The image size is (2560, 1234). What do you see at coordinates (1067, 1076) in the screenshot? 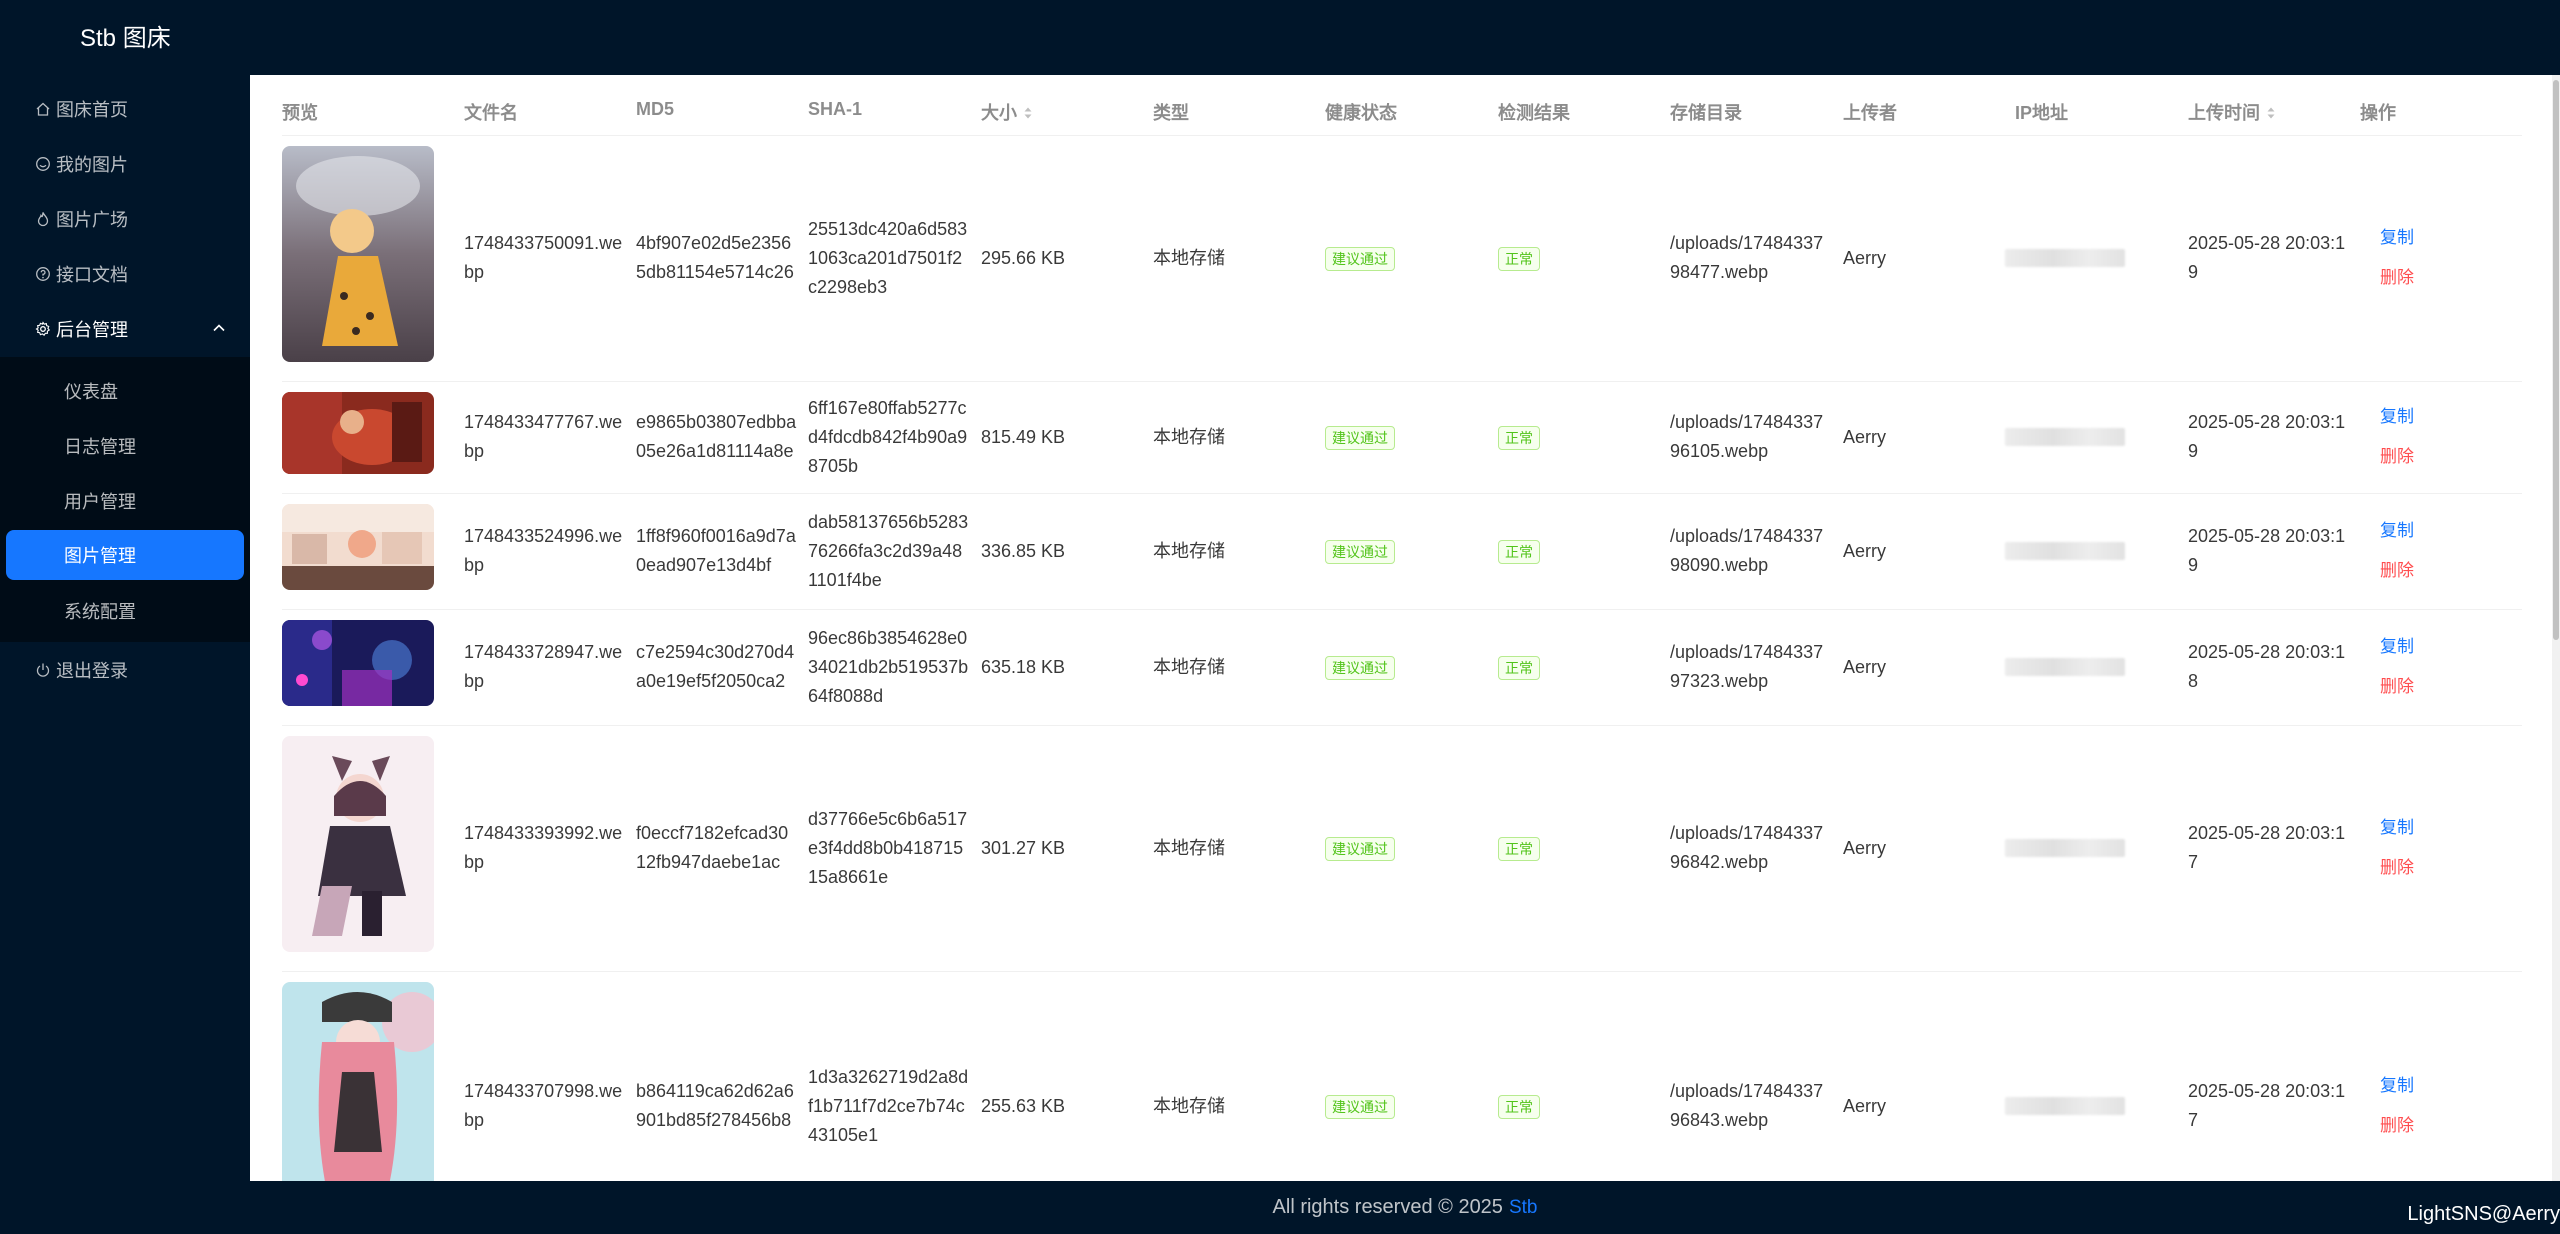
I see `size-cell: 255.63 KB` at bounding box center [1067, 1076].